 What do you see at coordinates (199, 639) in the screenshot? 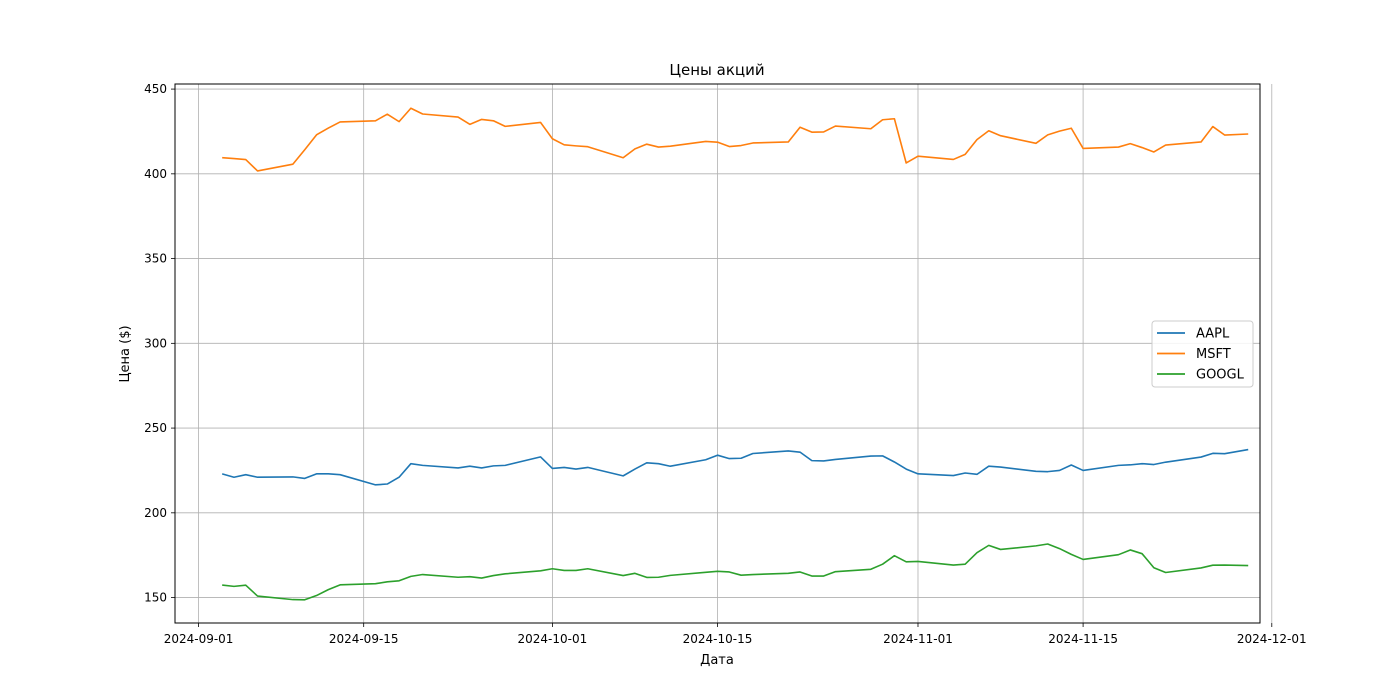
I see `x-tick-label: 2024-09-01` at bounding box center [199, 639].